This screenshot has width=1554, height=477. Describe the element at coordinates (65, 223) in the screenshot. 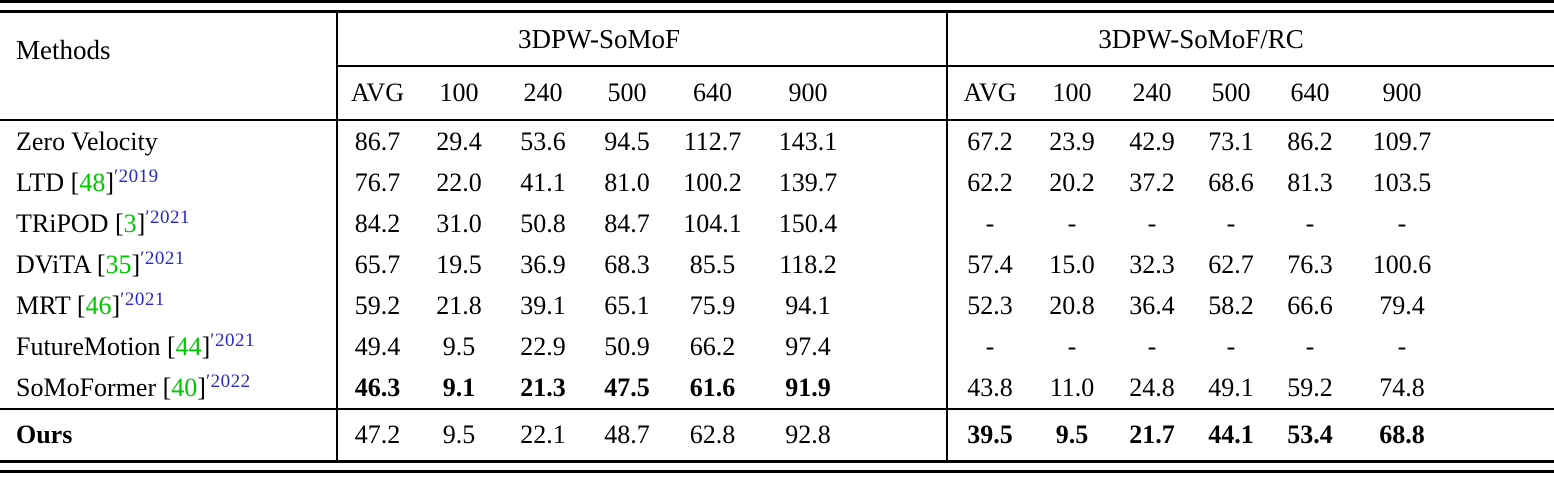

I see `method-label: TRiPOD` at that location.